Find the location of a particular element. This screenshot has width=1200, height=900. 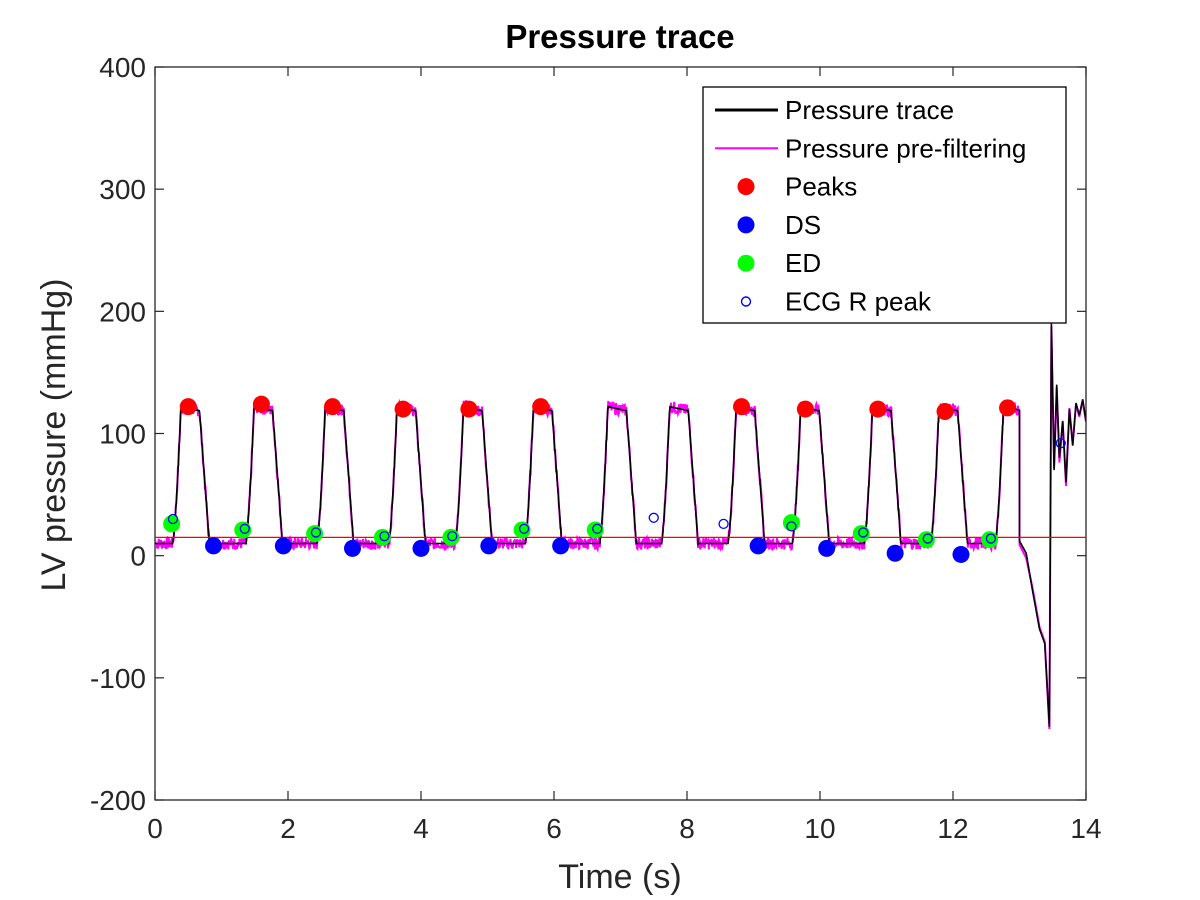

x-tick-label: 4 is located at coordinates (421, 828).